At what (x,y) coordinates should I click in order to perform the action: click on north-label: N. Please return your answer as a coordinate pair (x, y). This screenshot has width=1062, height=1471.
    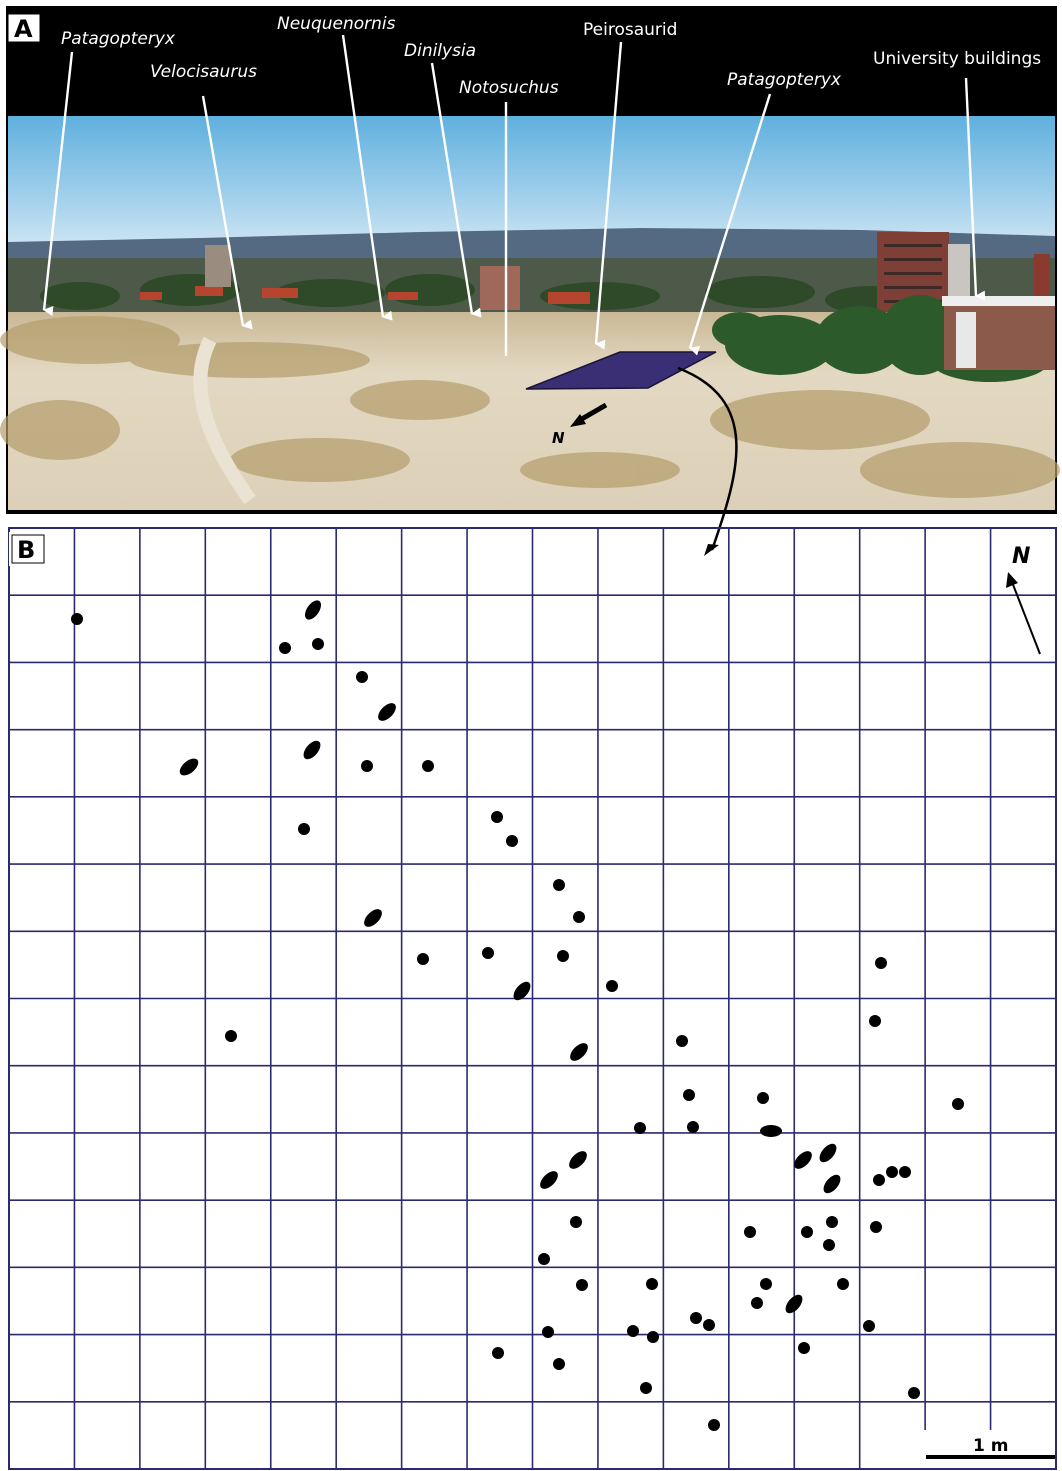
    Looking at the image, I should click on (1021, 556).